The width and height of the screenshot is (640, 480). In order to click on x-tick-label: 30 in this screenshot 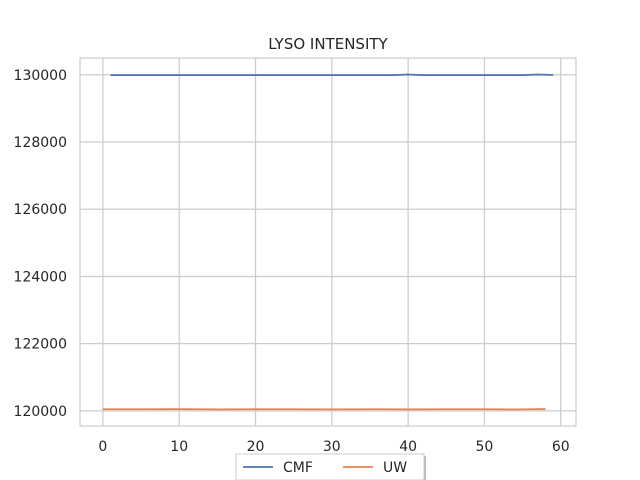, I will do `click(332, 447)`.